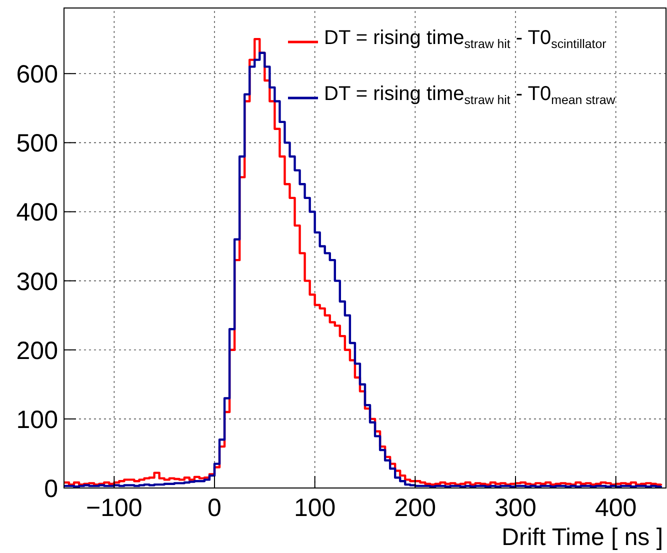 This screenshot has width=667, height=553. Describe the element at coordinates (465, 39) in the screenshot. I see `legend-label: DT = rising time$_{straw hit}$ - T0$_{scintillator}$` at that location.